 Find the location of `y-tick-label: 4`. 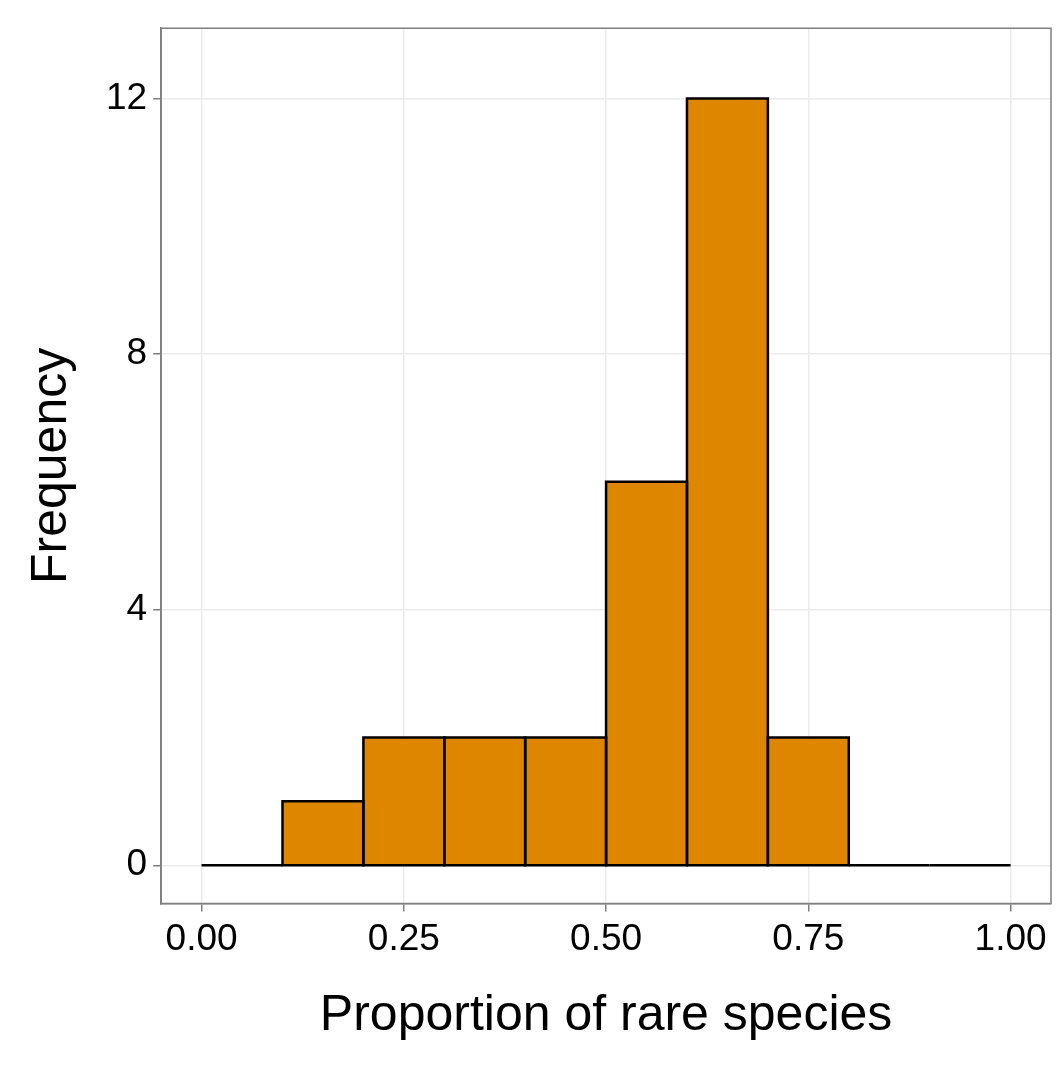

y-tick-label: 4 is located at coordinates (137, 607).